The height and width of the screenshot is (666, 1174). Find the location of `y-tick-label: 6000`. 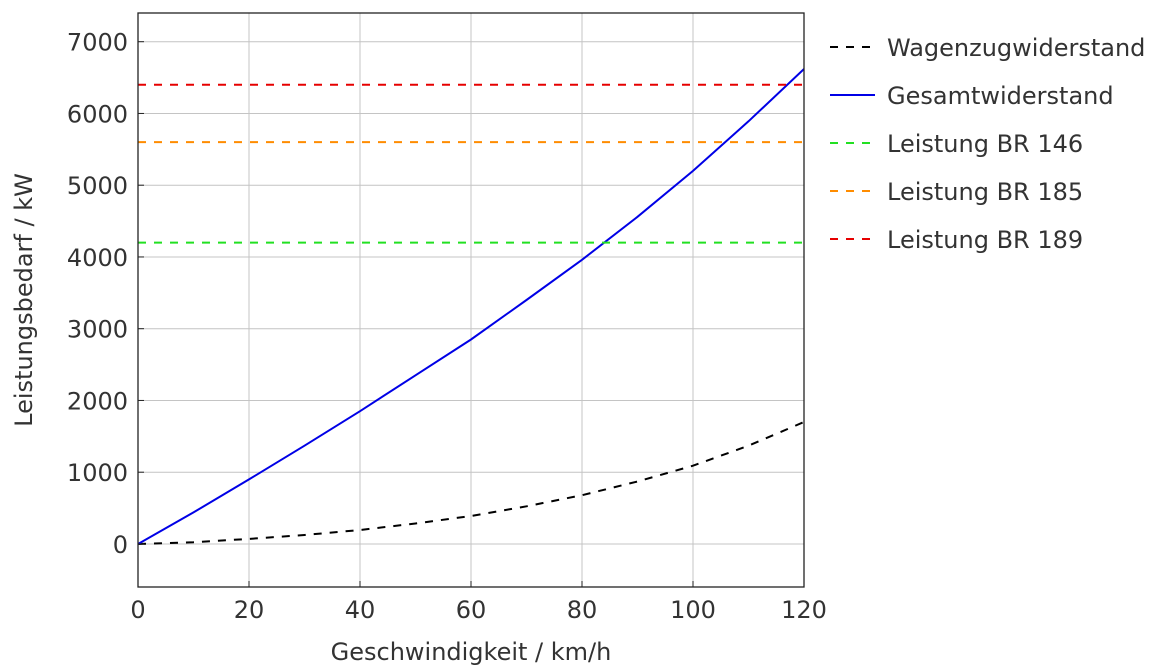

y-tick-label: 6000 is located at coordinates (97, 114).